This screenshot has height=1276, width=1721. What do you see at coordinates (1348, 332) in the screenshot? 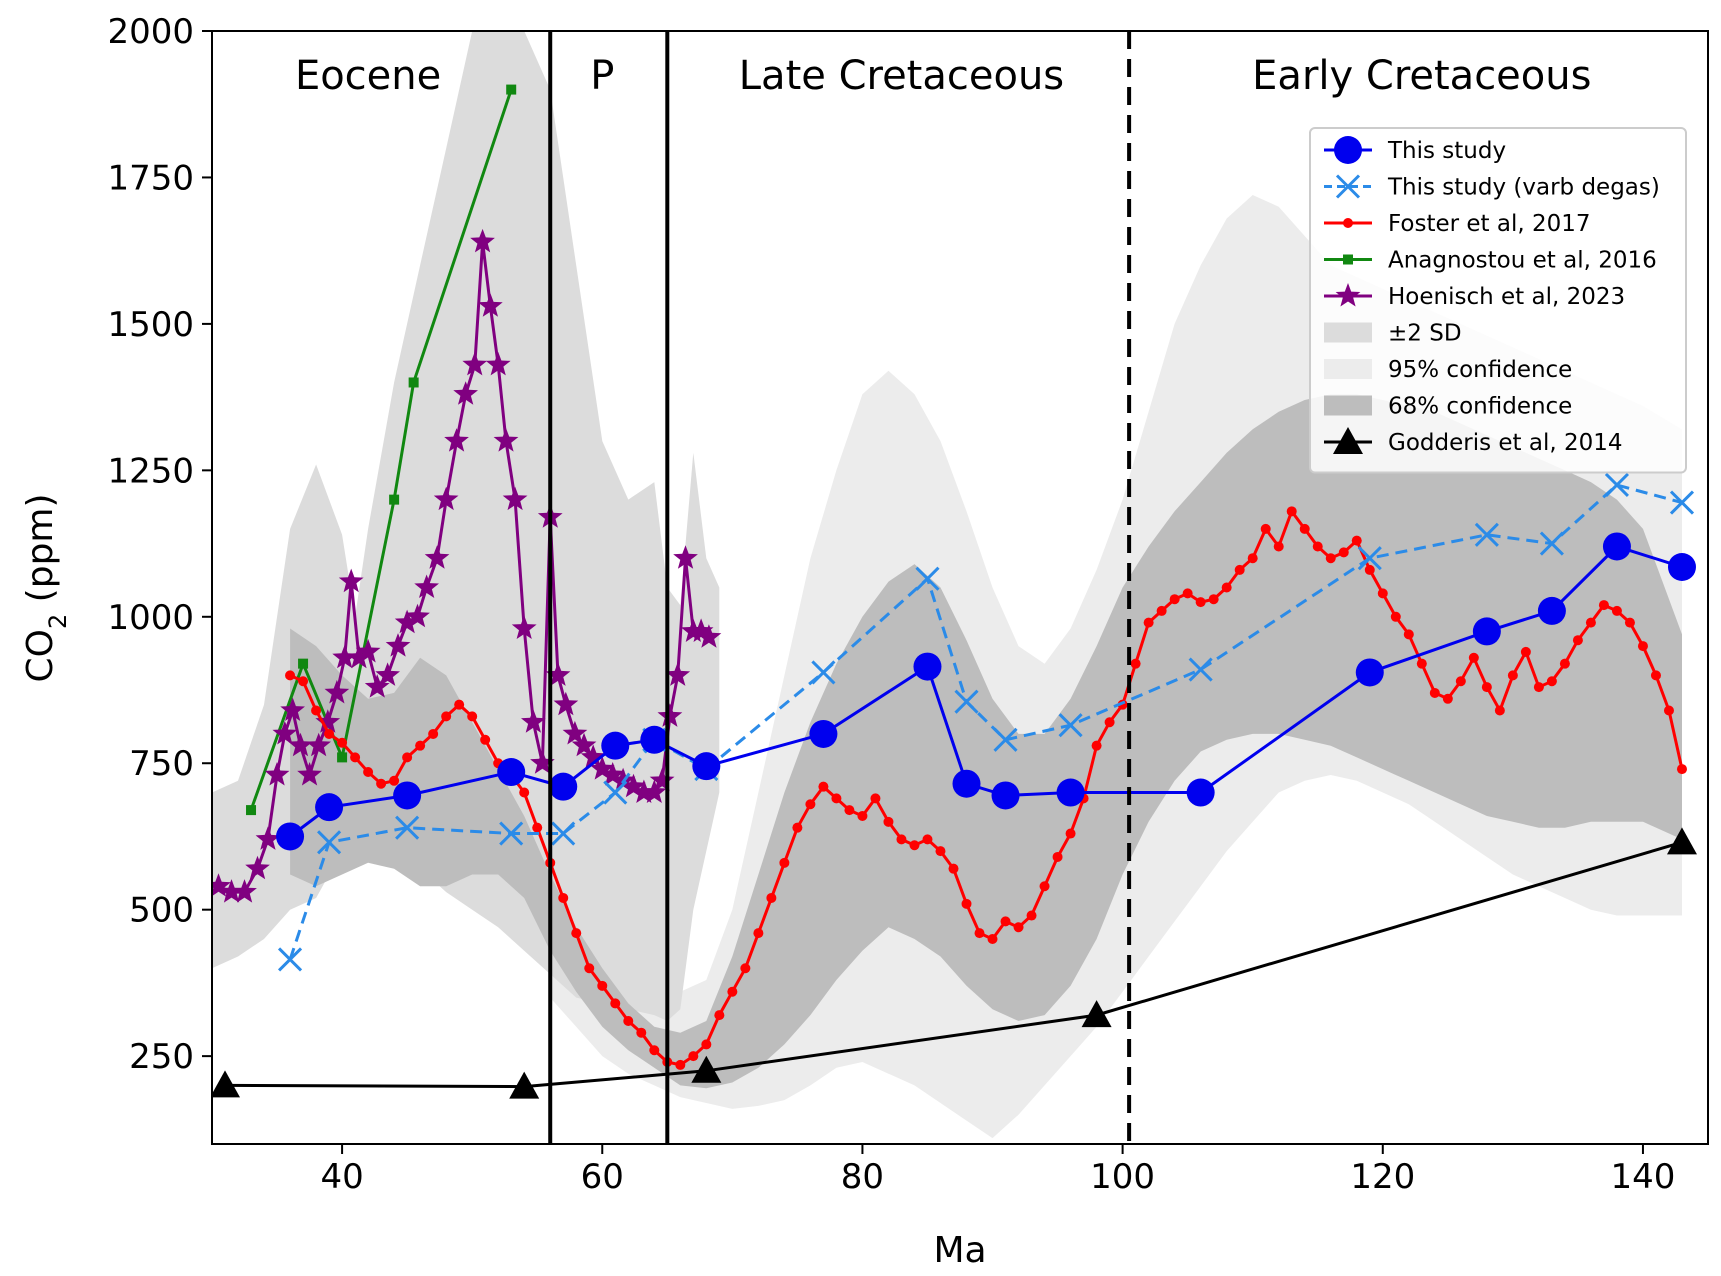
I see `legend-swatch` at bounding box center [1348, 332].